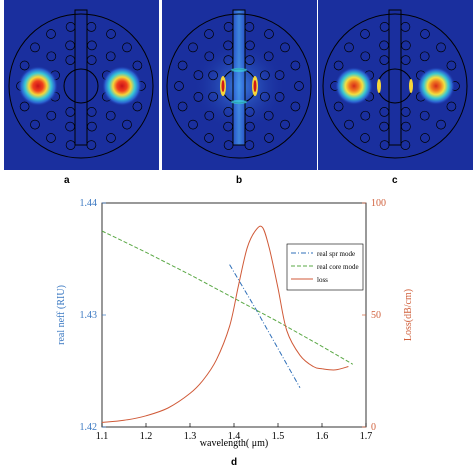 This screenshot has height=474, width=474. Describe the element at coordinates (239, 180) in the screenshot. I see `panel-label-b: b` at that location.